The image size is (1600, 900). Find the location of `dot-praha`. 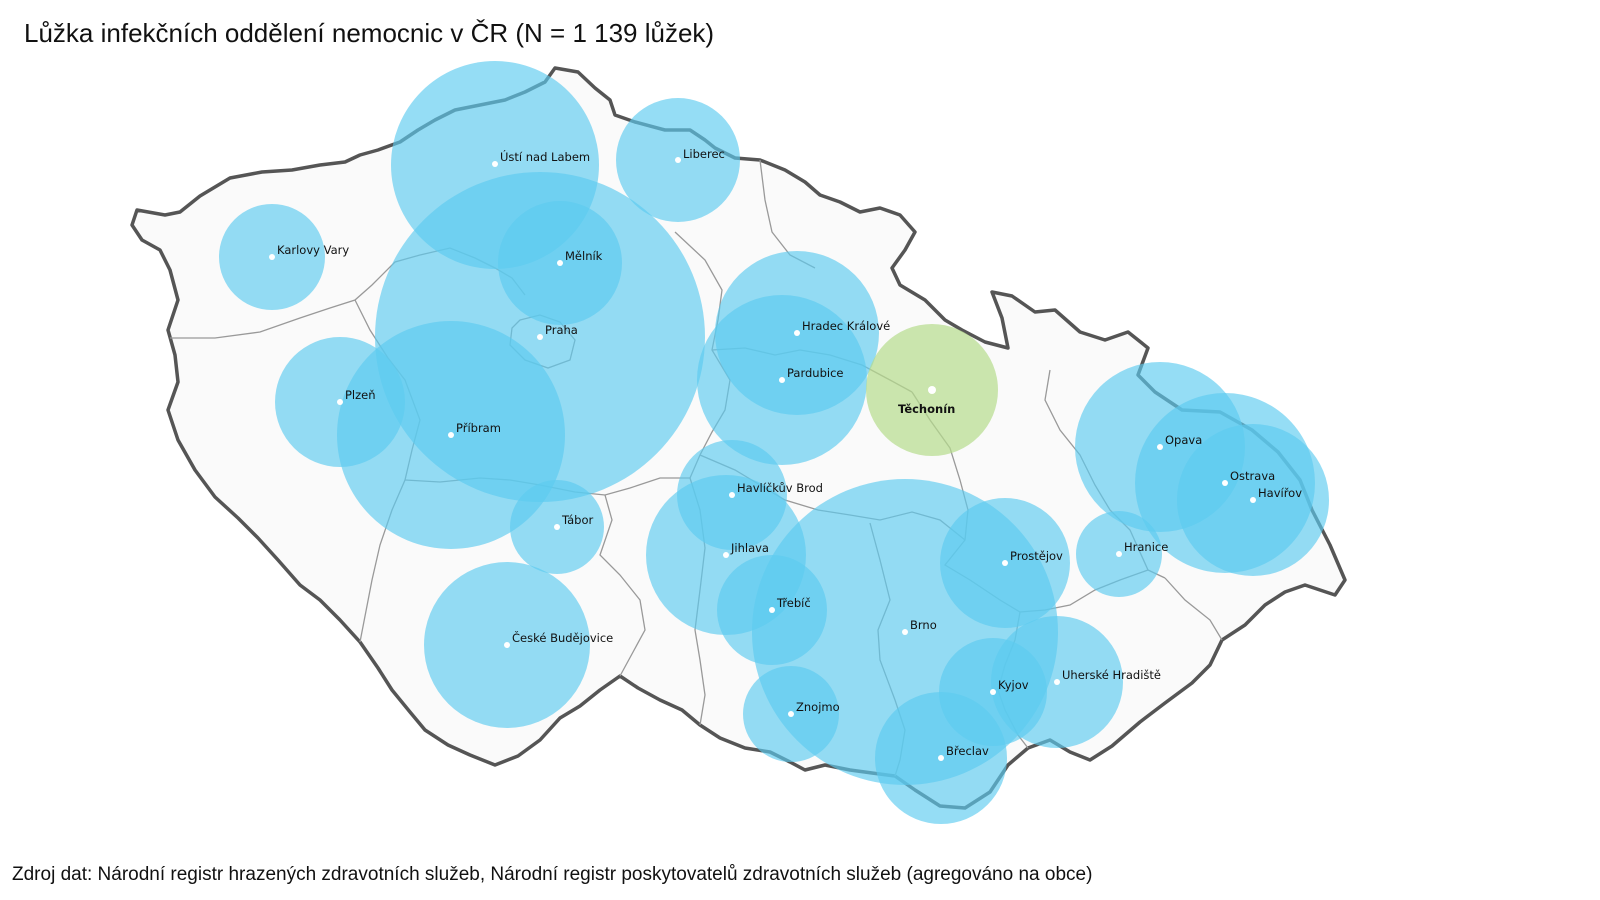

dot-praha is located at coordinates (540, 337).